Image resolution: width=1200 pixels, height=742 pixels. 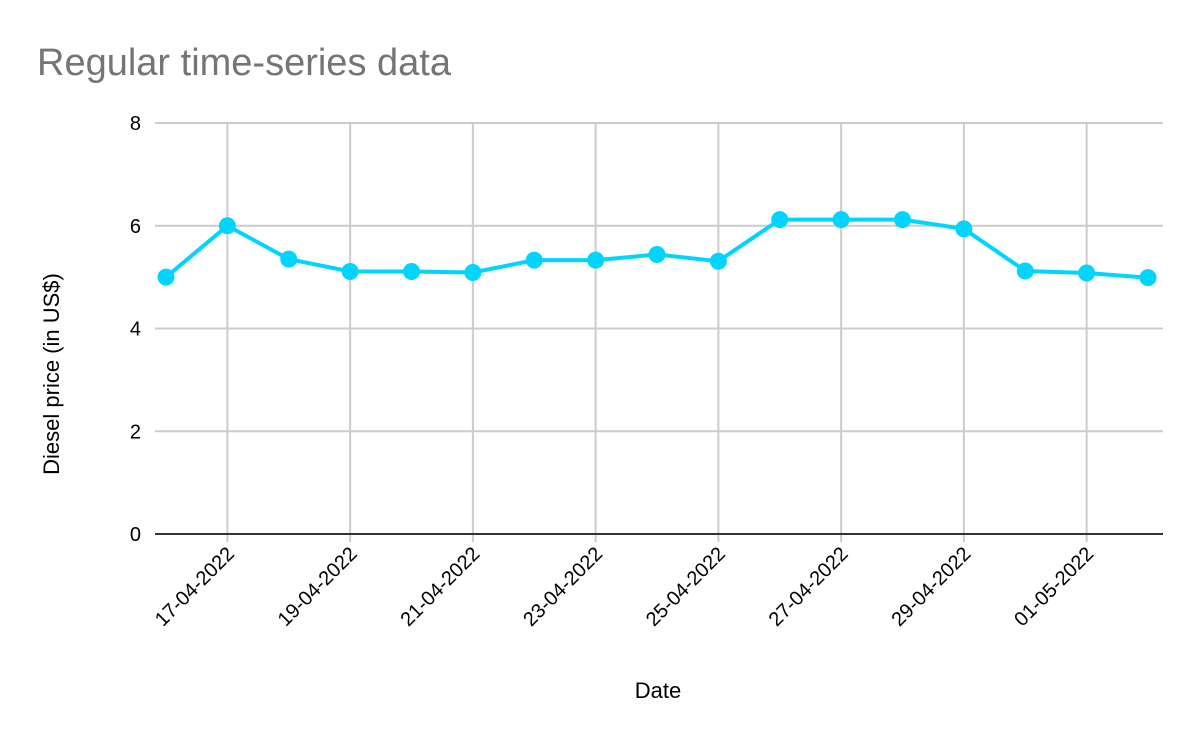 What do you see at coordinates (441, 587) in the screenshot?
I see `x-tick-label: 21-04-2022` at bounding box center [441, 587].